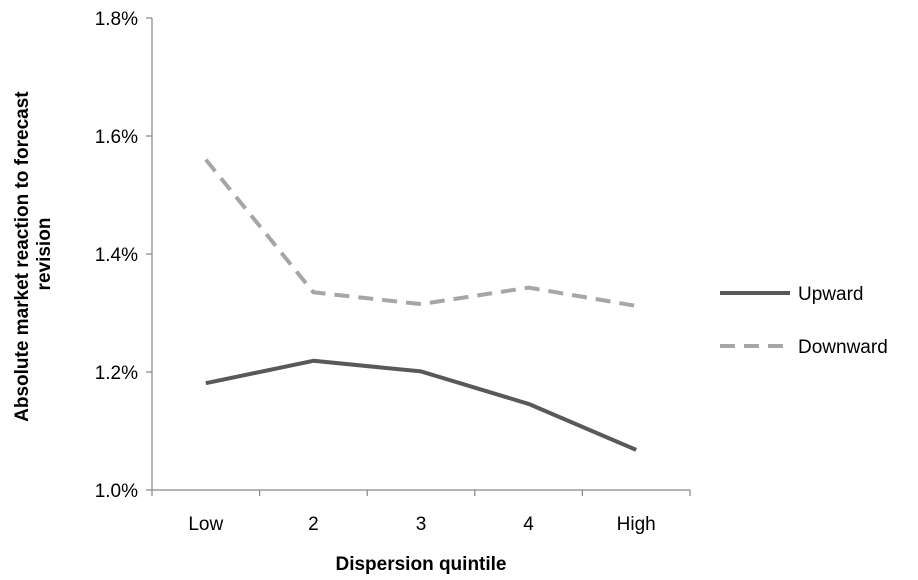 The image size is (918, 580). What do you see at coordinates (843, 347) in the screenshot?
I see `legend-label-downward: Downward` at bounding box center [843, 347].